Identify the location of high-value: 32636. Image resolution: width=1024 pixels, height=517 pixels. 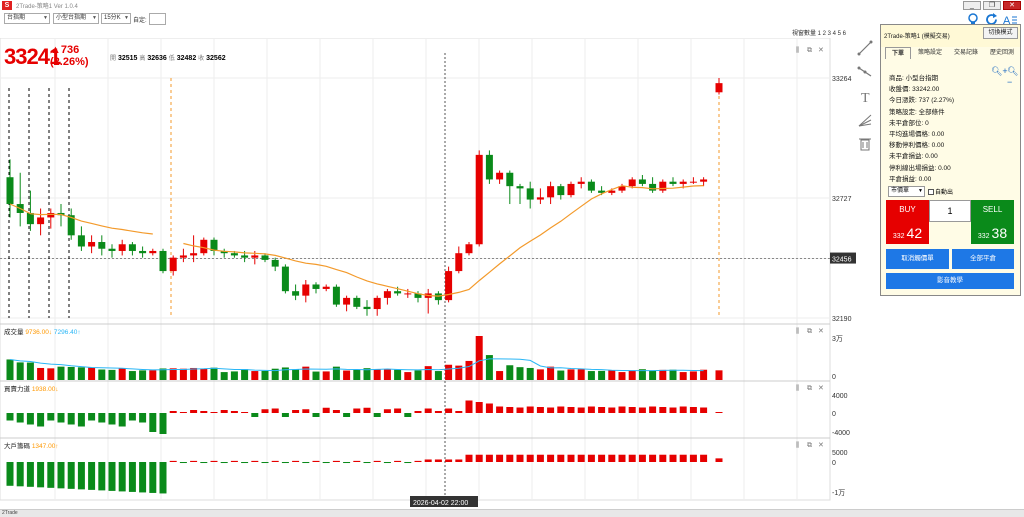
(157, 58).